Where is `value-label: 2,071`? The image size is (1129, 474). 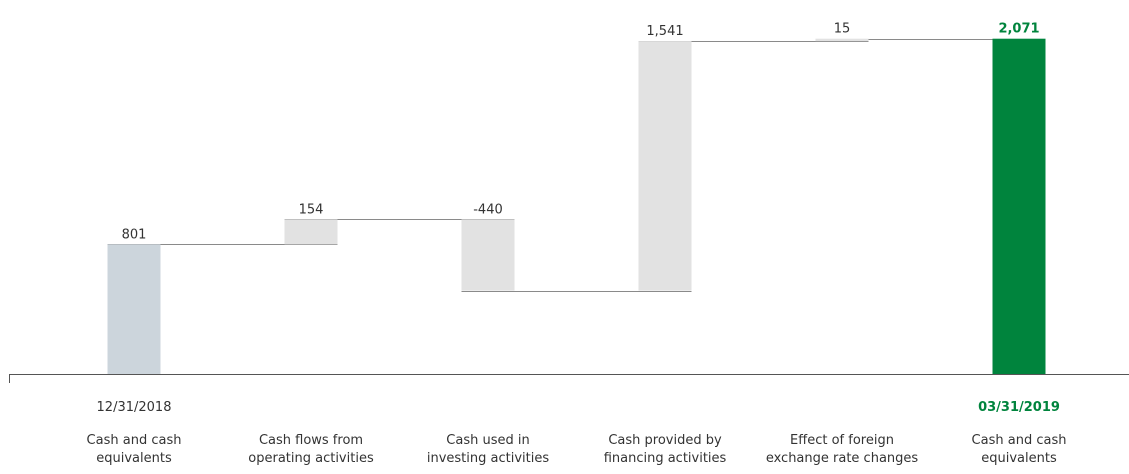
value-label: 2,071 is located at coordinates (1018, 29).